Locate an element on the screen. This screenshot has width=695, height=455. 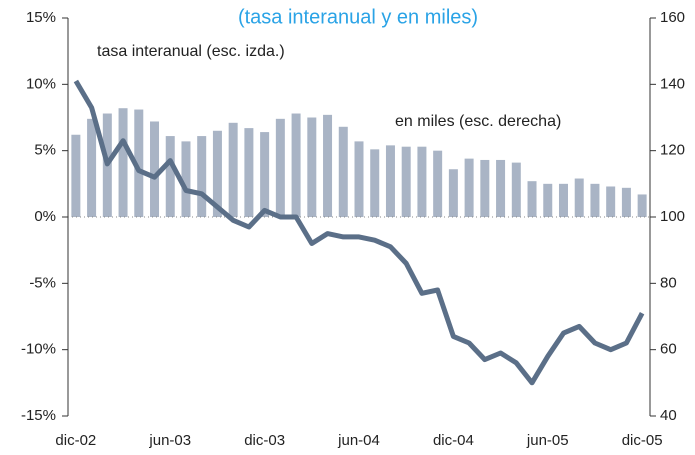
x-tick-label: dic-04 is located at coordinates (453, 440).